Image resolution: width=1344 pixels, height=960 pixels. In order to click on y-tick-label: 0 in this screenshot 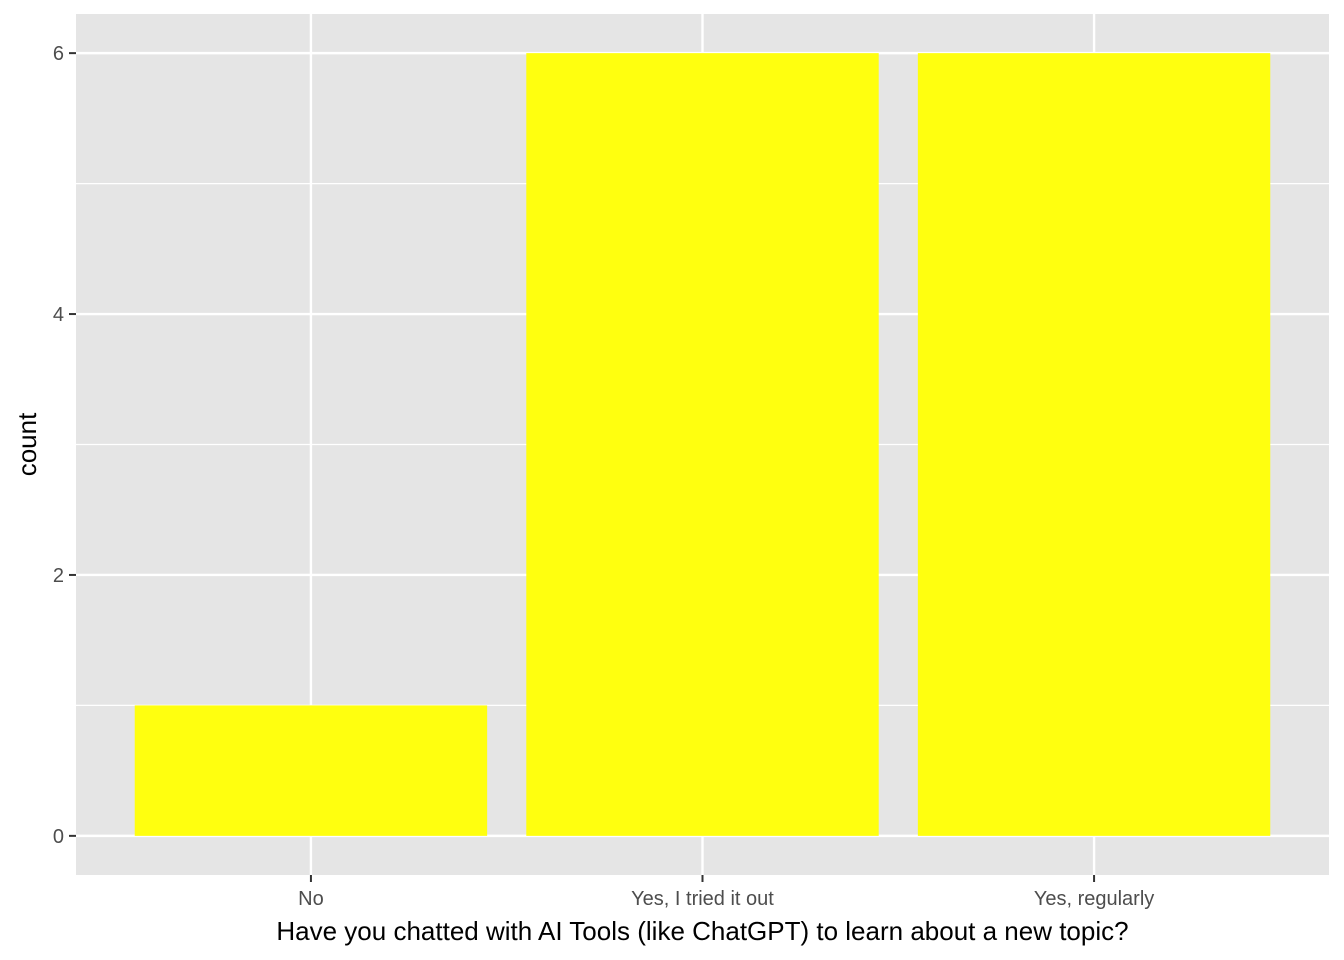, I will do `click(58, 837)`.